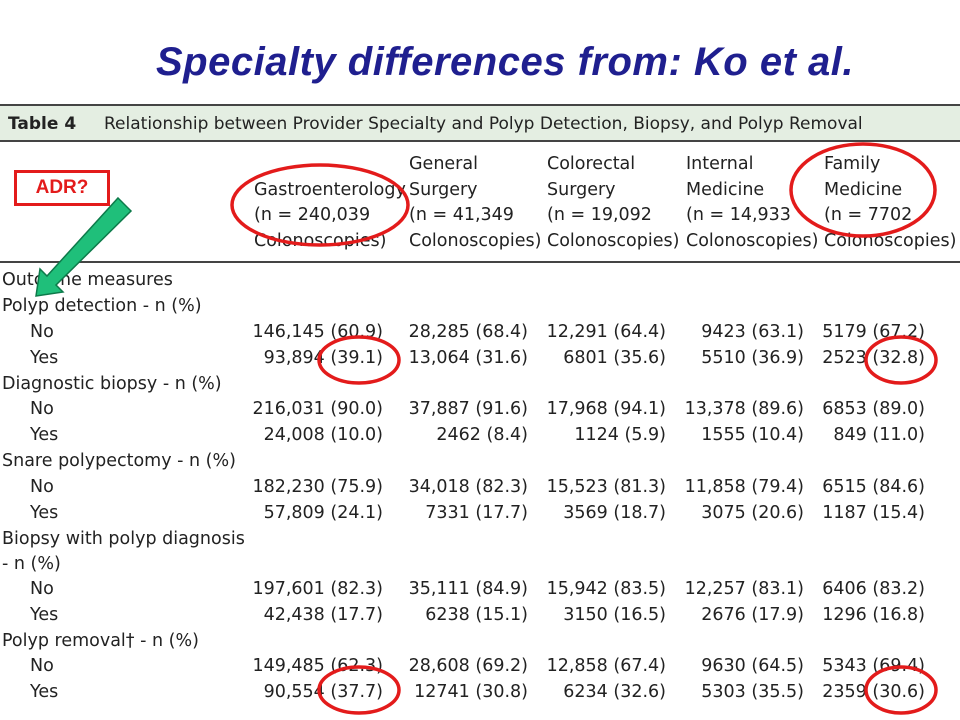 This screenshot has height=720, width=960. Describe the element at coordinates (606, 666) in the screenshot. I see `table-cell: 12,858 (67.4)` at that location.